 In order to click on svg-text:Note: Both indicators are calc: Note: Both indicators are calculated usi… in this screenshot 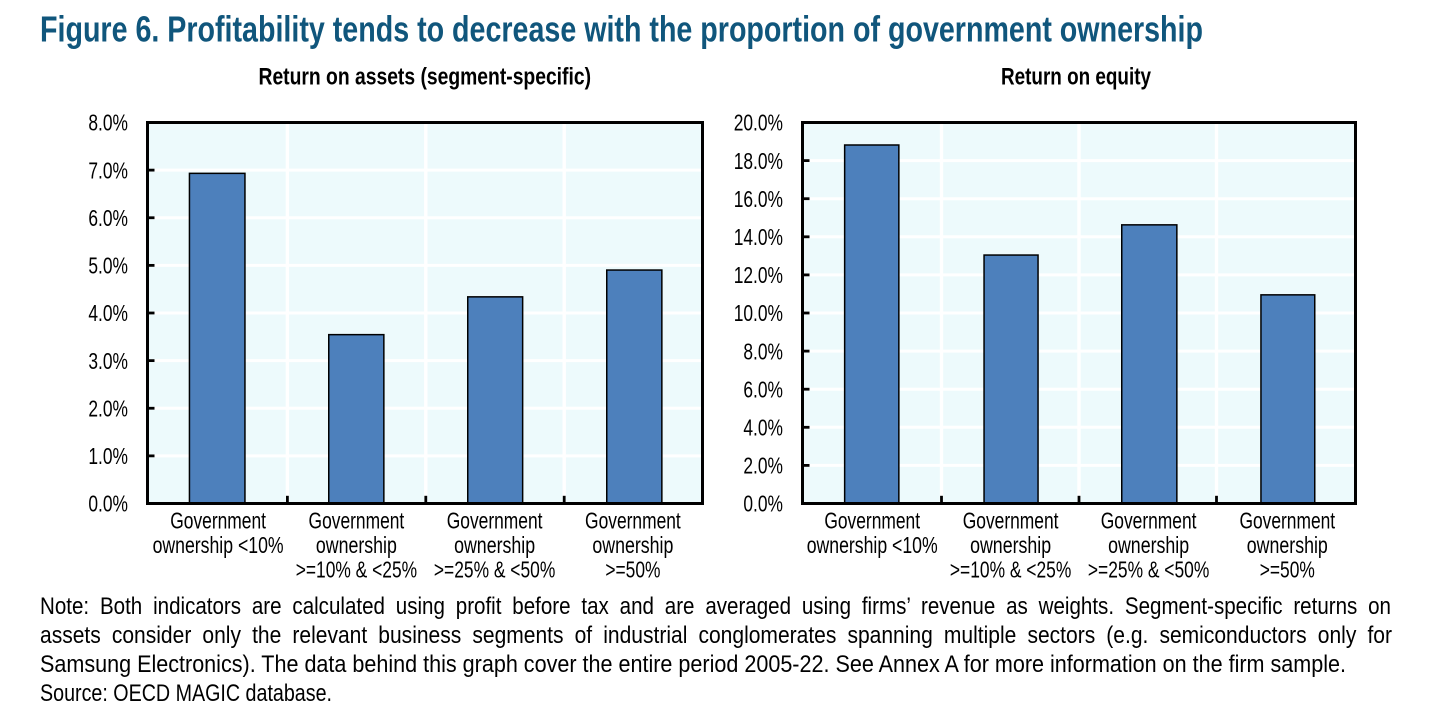, I will do `click(715, 606)`.